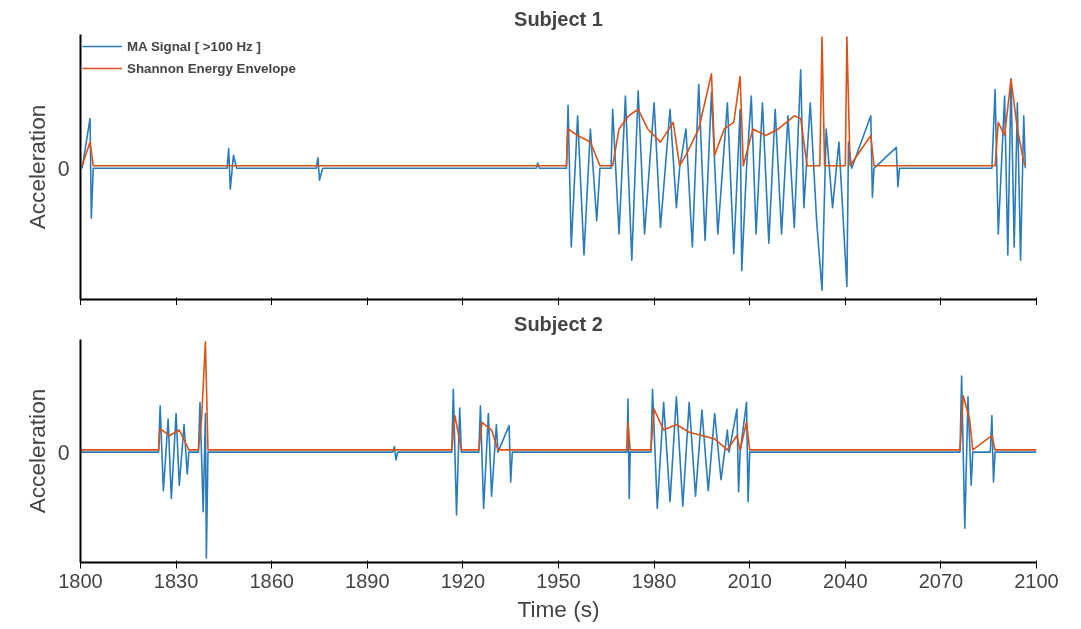 Image resolution: width=1081 pixels, height=629 pixels. What do you see at coordinates (558, 580) in the screenshot?
I see `x-tick-label: 1950` at bounding box center [558, 580].